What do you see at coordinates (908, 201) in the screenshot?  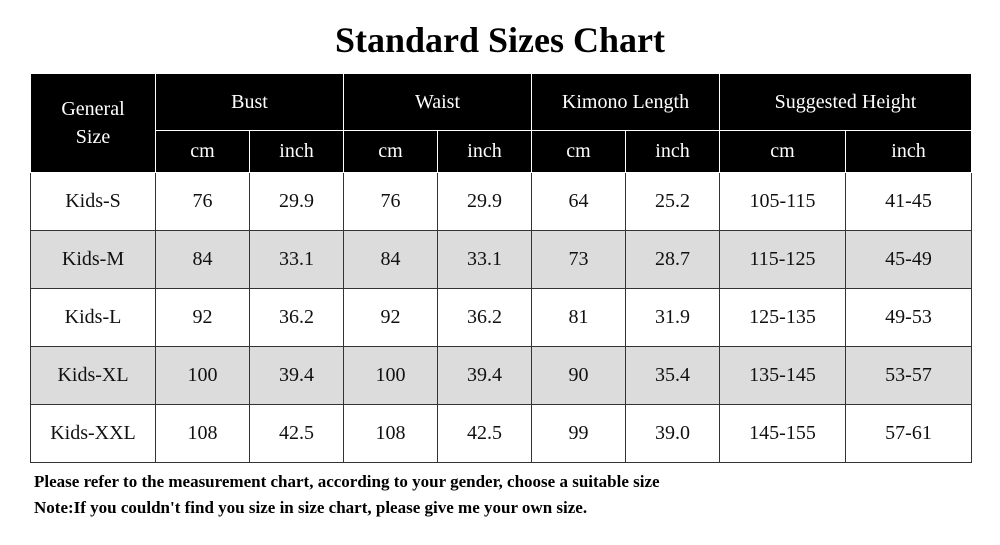 I see `value-cell: 41-45` at bounding box center [908, 201].